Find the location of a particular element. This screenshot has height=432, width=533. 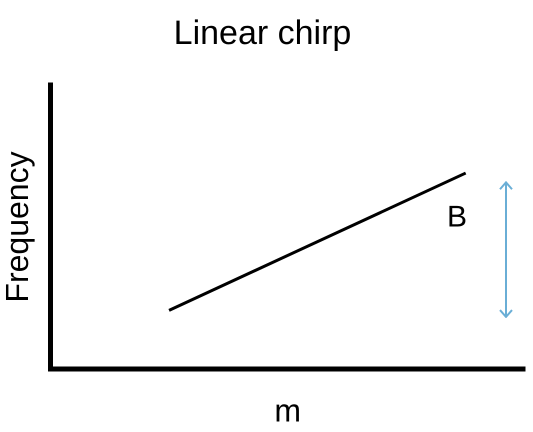

y-axis-title: Frequency is located at coordinates (18, 227).